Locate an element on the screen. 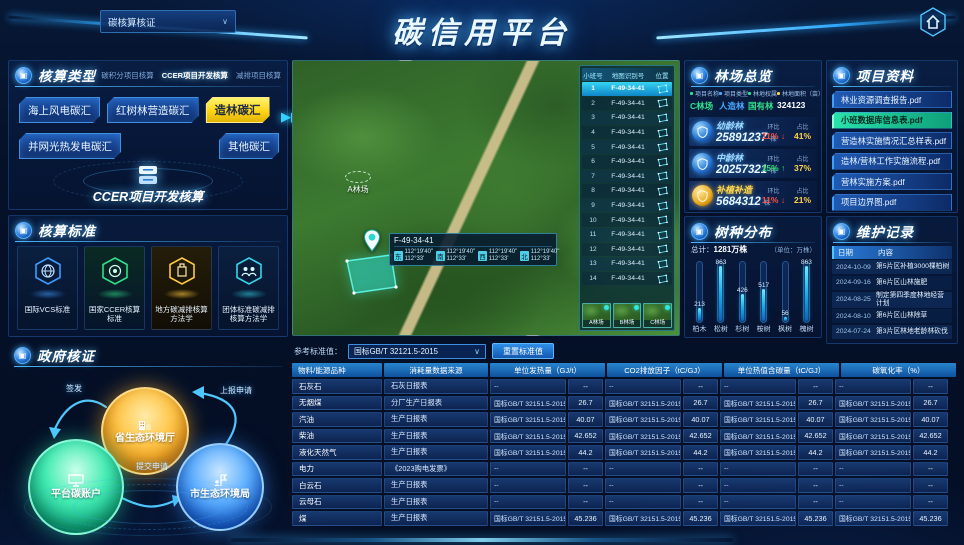 Image resolution: width=964 pixels, height=545 pixels. tree-icon: ▣ is located at coordinates (699, 75).